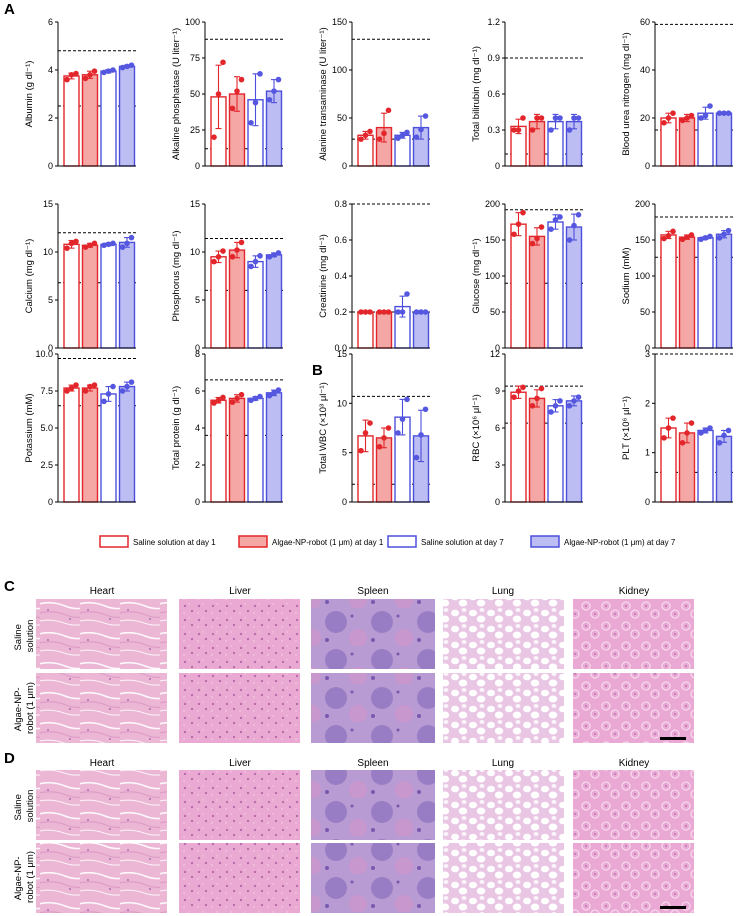 The height and width of the screenshot is (916, 741). I want to click on tick-label-potassium-1: 2.5, so click(46, 465).